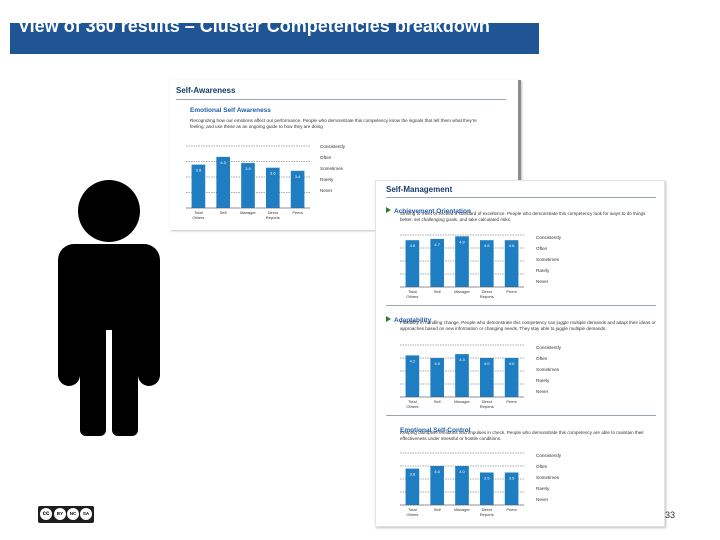 Image resolution: width=720 pixels, height=540 pixels. I want to click on competency-title: Emotional Self Awareness, so click(230, 110).